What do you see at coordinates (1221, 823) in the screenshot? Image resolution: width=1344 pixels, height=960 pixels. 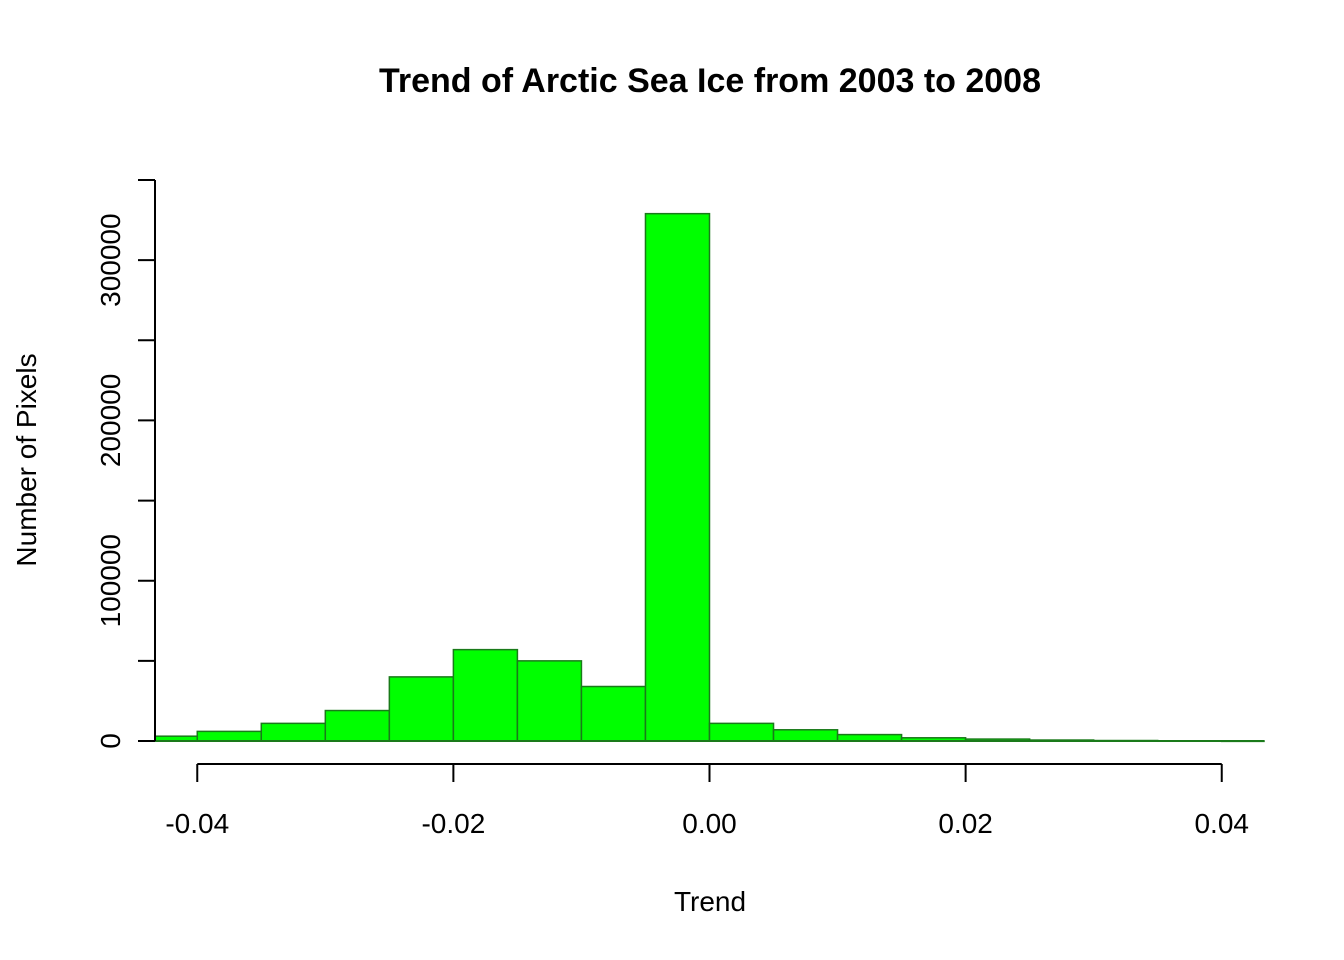 I see `x-tick-label: 0.04` at bounding box center [1221, 823].